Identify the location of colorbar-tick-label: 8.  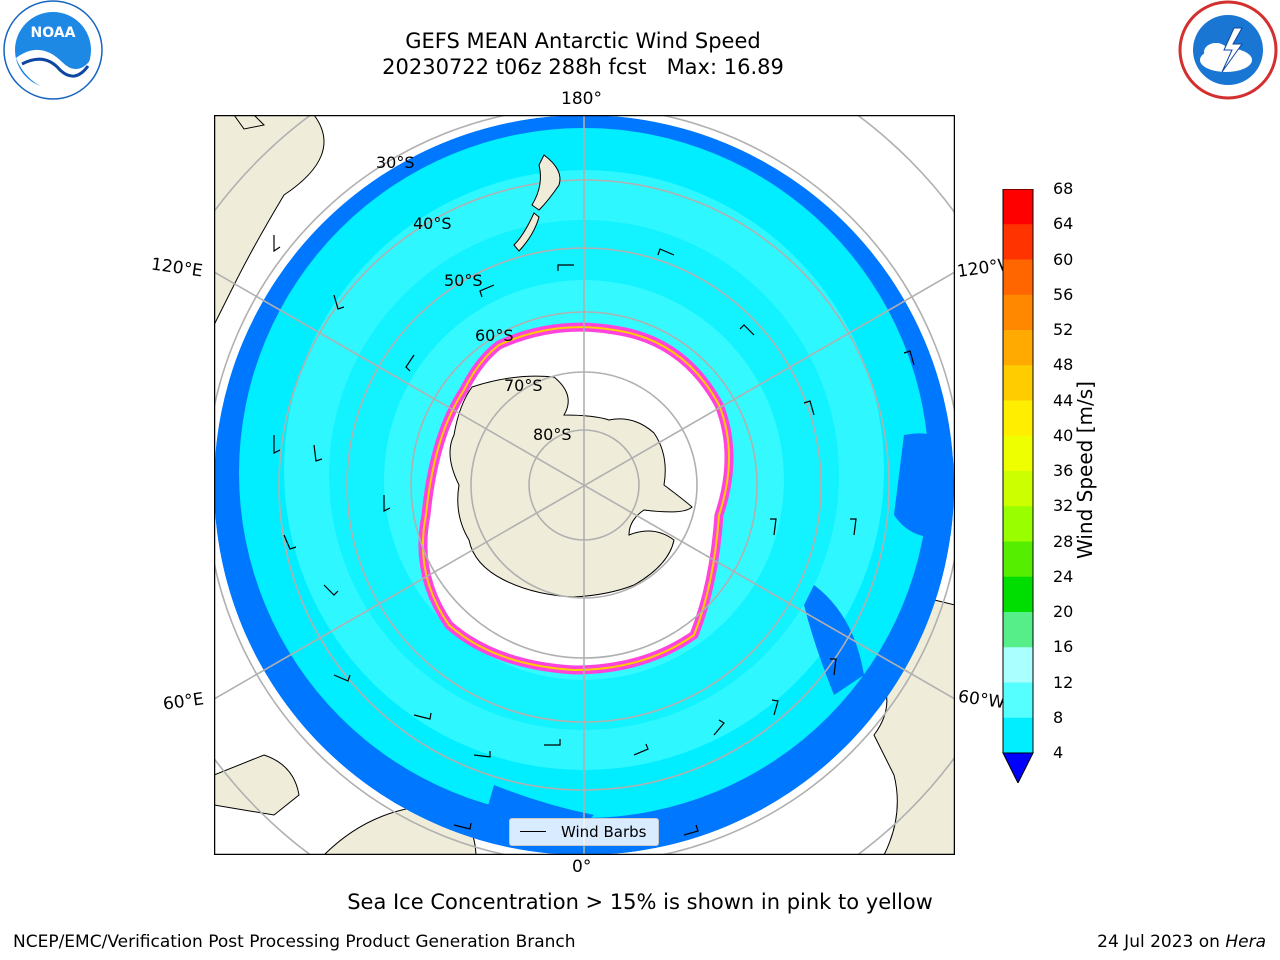
(1058, 717).